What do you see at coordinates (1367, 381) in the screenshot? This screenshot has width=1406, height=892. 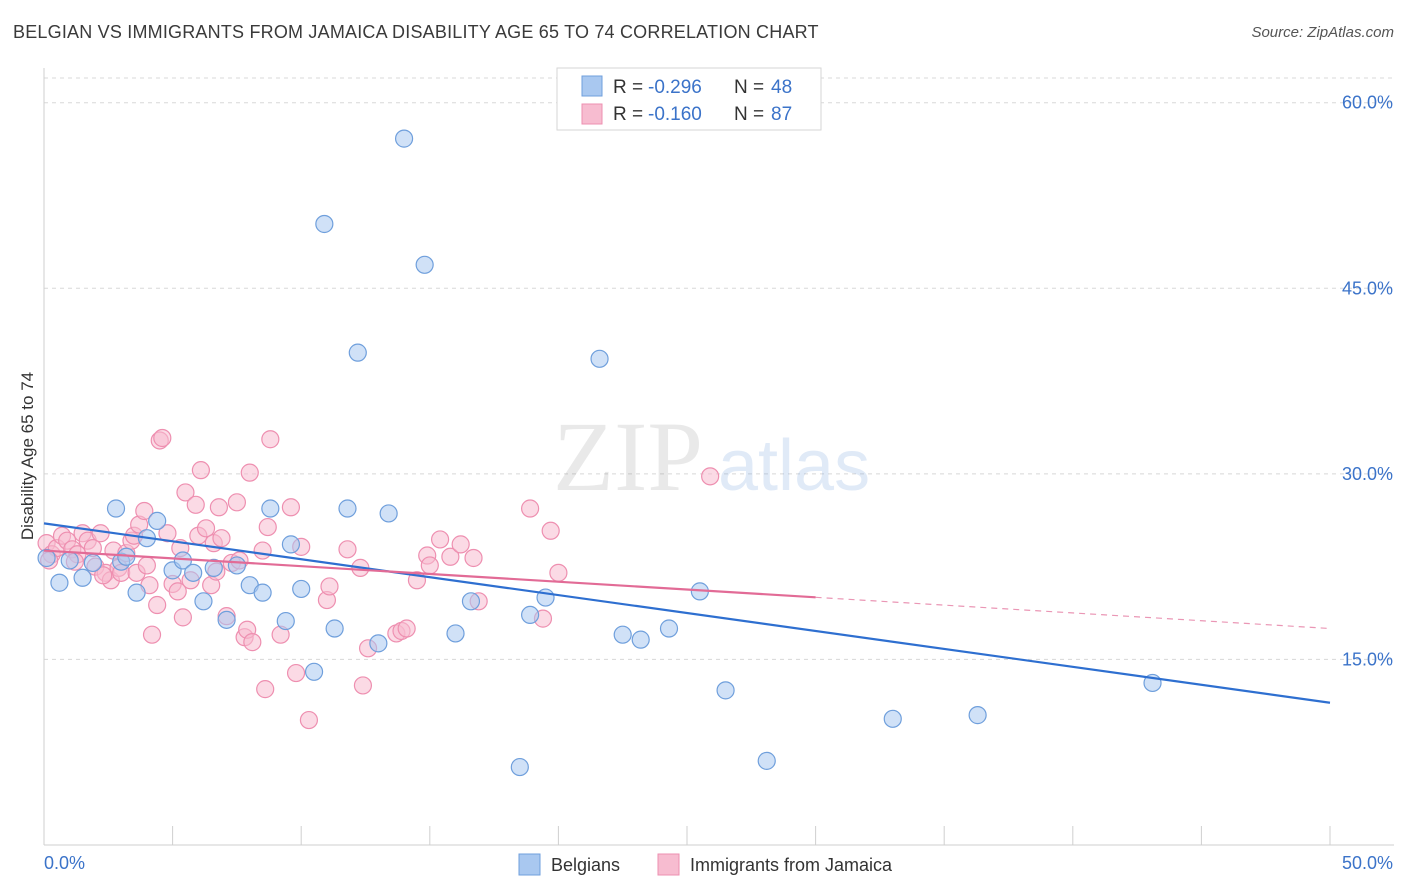 I see `y-tick-labels: 15.0% 30.0% 45.0% 60.0%` at bounding box center [1367, 381].